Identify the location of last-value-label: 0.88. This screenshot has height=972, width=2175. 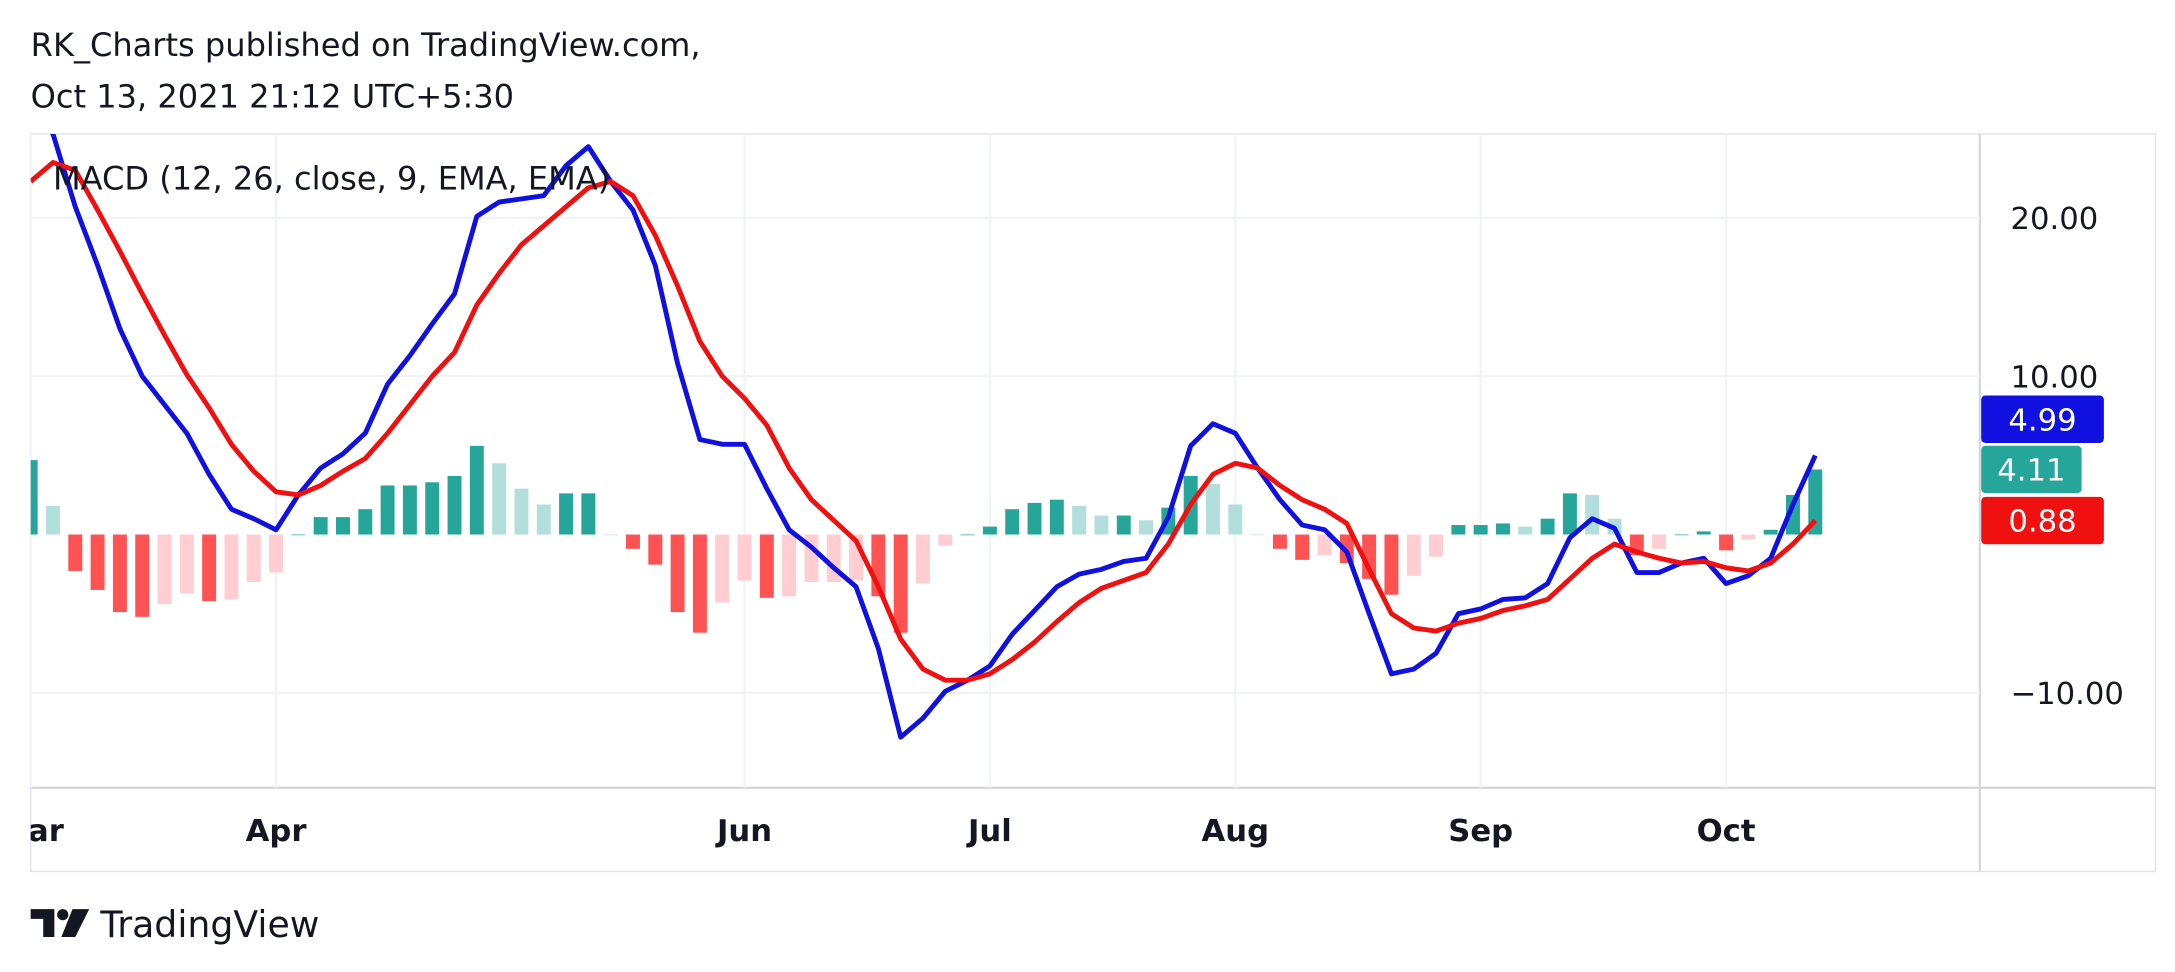
(2042, 522).